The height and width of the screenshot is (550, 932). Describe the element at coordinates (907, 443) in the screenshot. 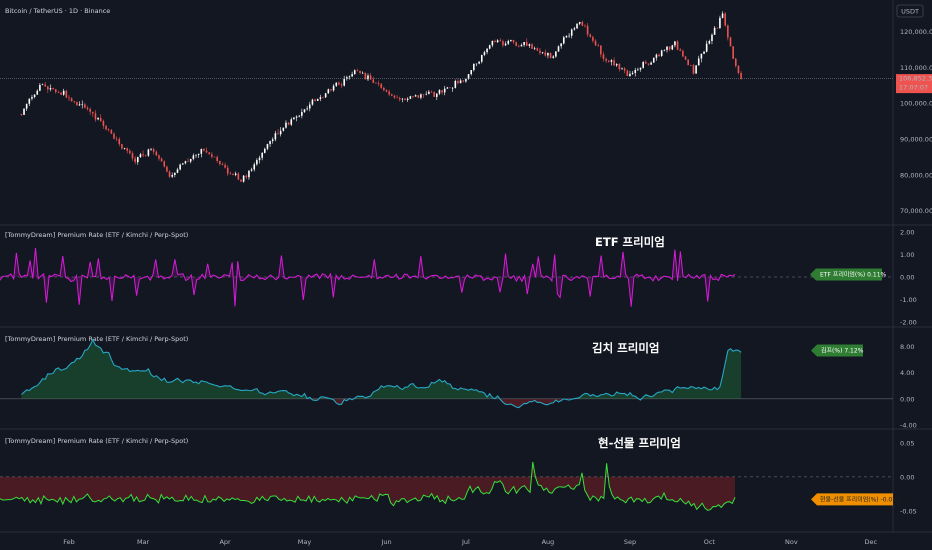

I see `perp-axis-label: 0.05` at that location.